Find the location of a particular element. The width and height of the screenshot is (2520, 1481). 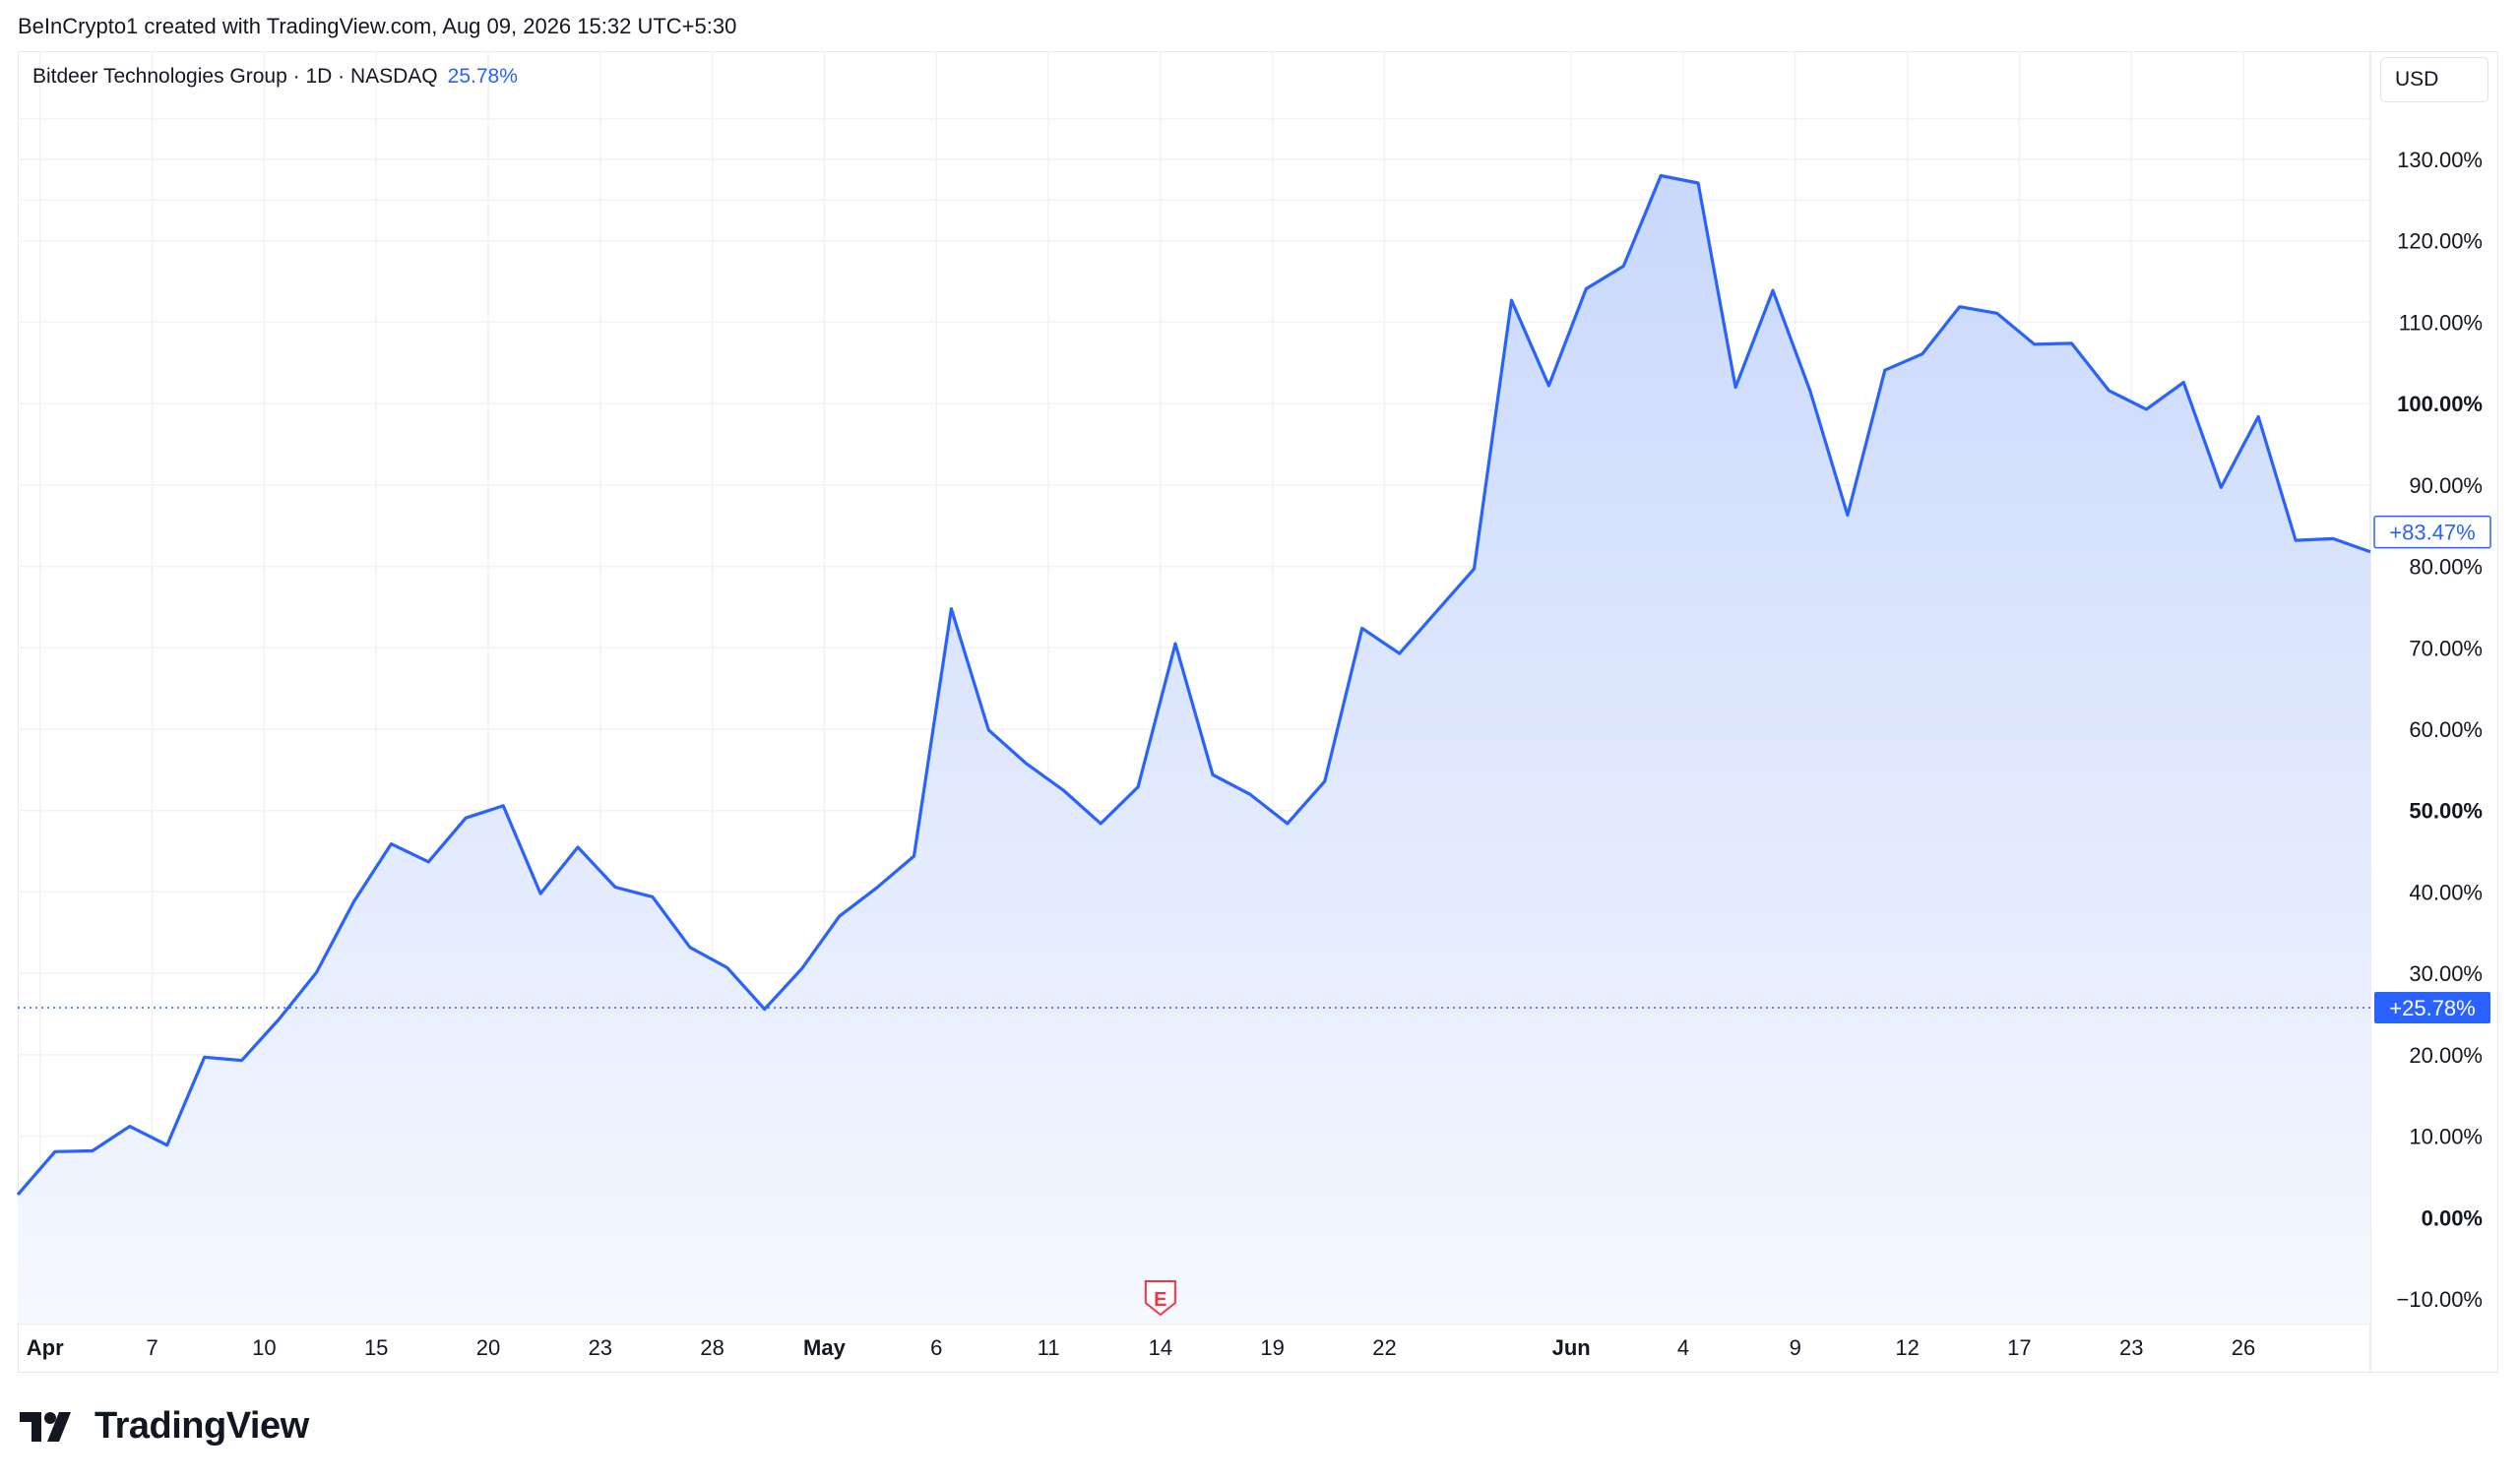

last-value-badge is located at coordinates (2432, 532).